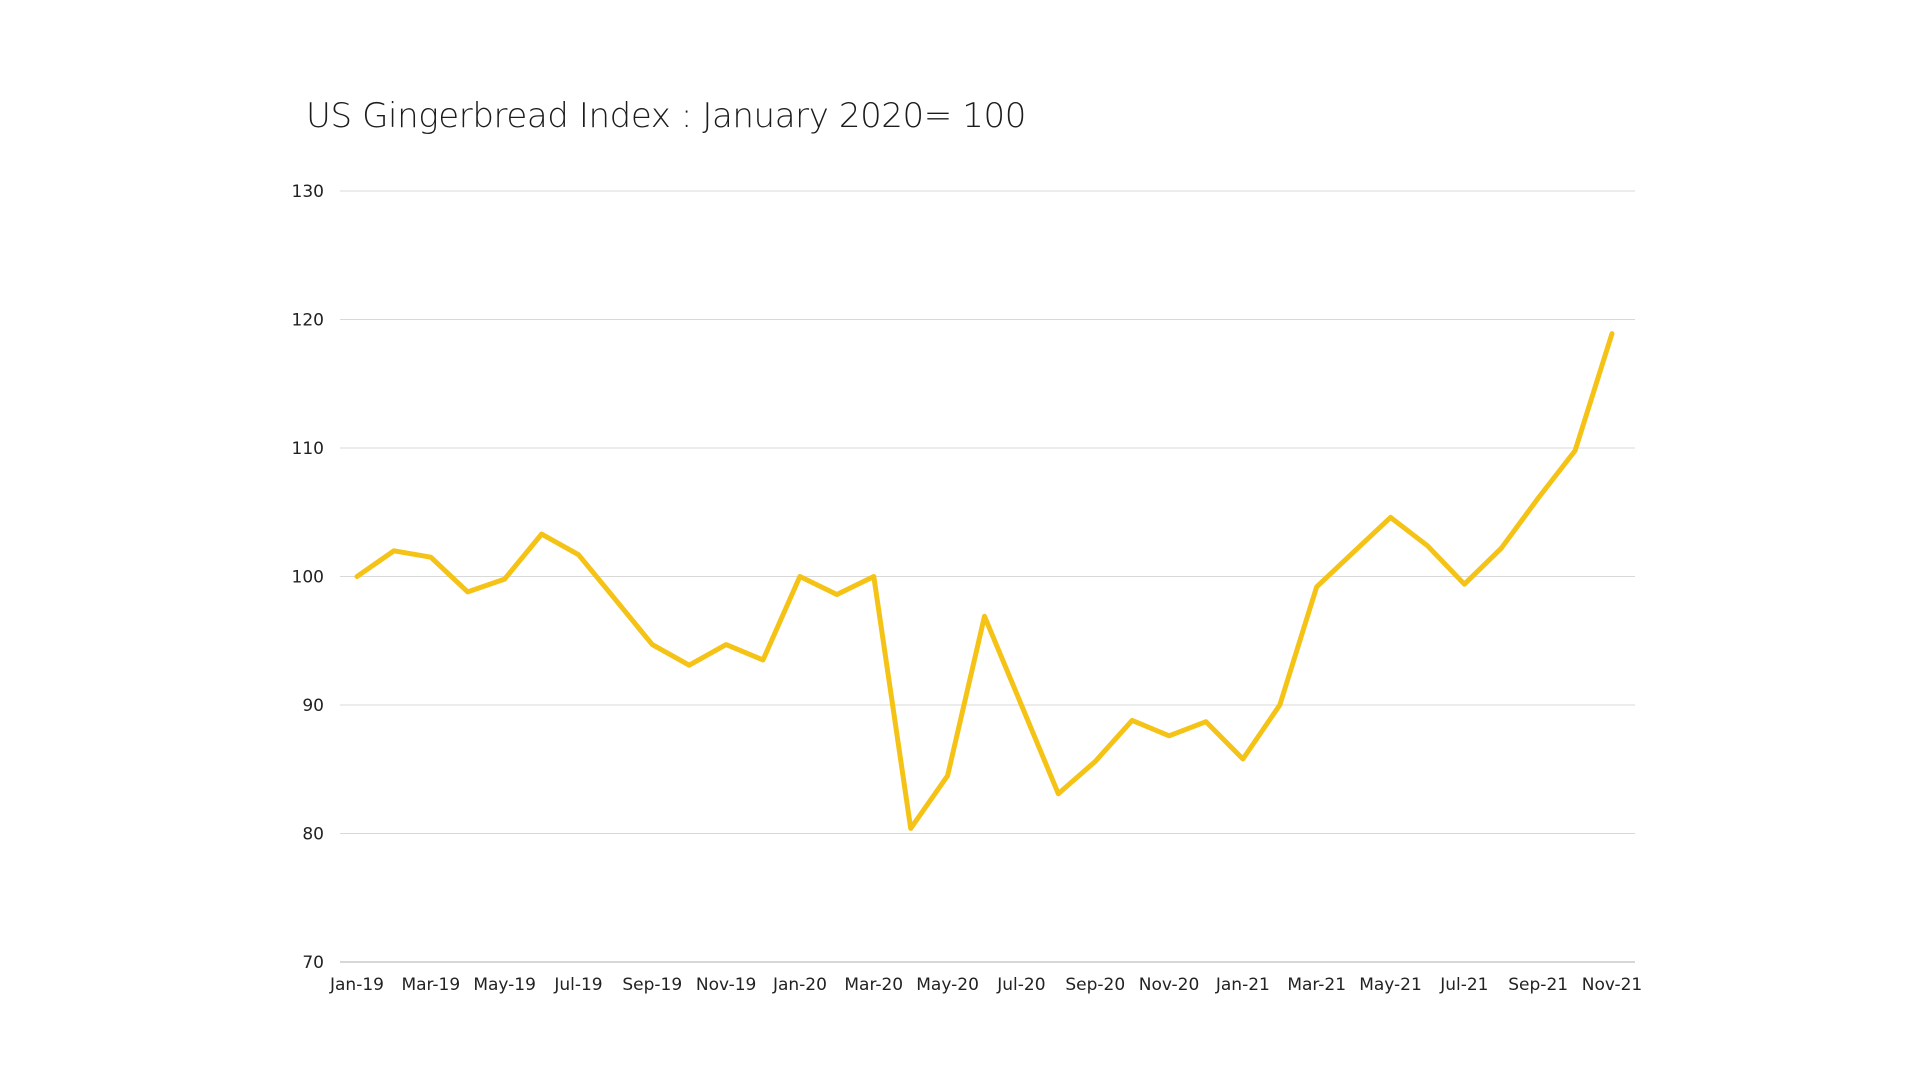 Image resolution: width=1920 pixels, height=1080 pixels. Describe the element at coordinates (1390, 985) in the screenshot. I see `x-tick-label: May-21` at that location.